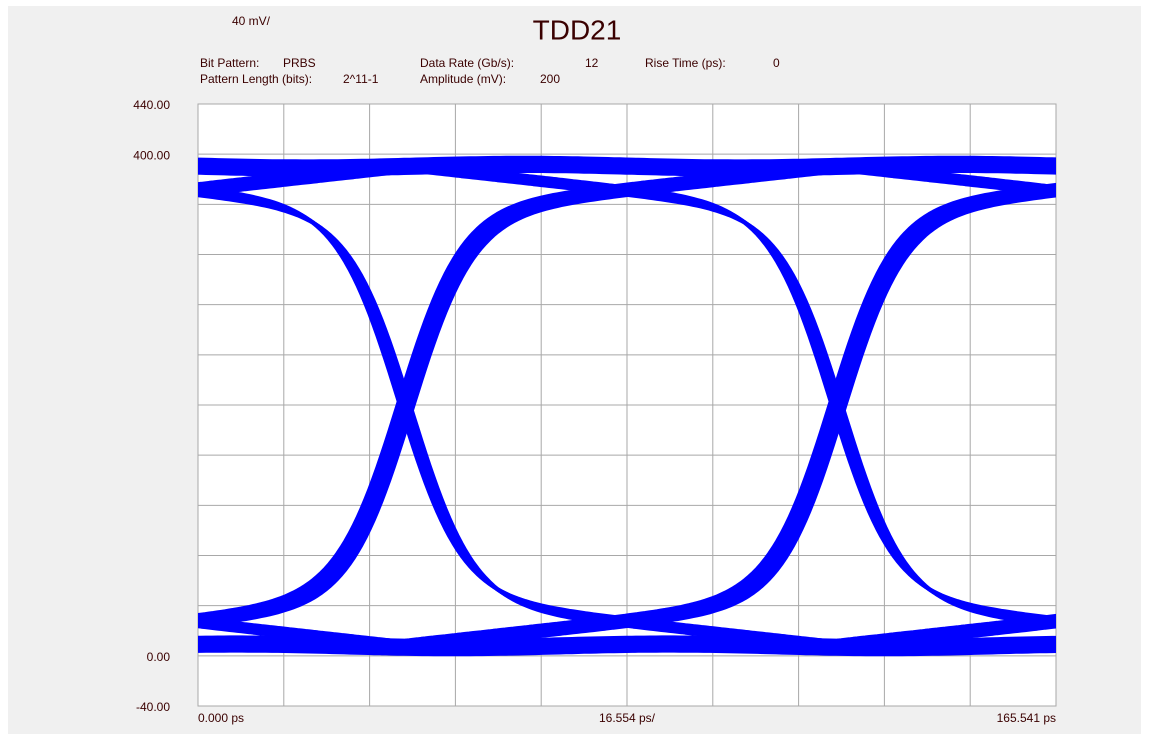  What do you see at coordinates (577, 29) in the screenshot?
I see `chart-title: TDD21` at bounding box center [577, 29].